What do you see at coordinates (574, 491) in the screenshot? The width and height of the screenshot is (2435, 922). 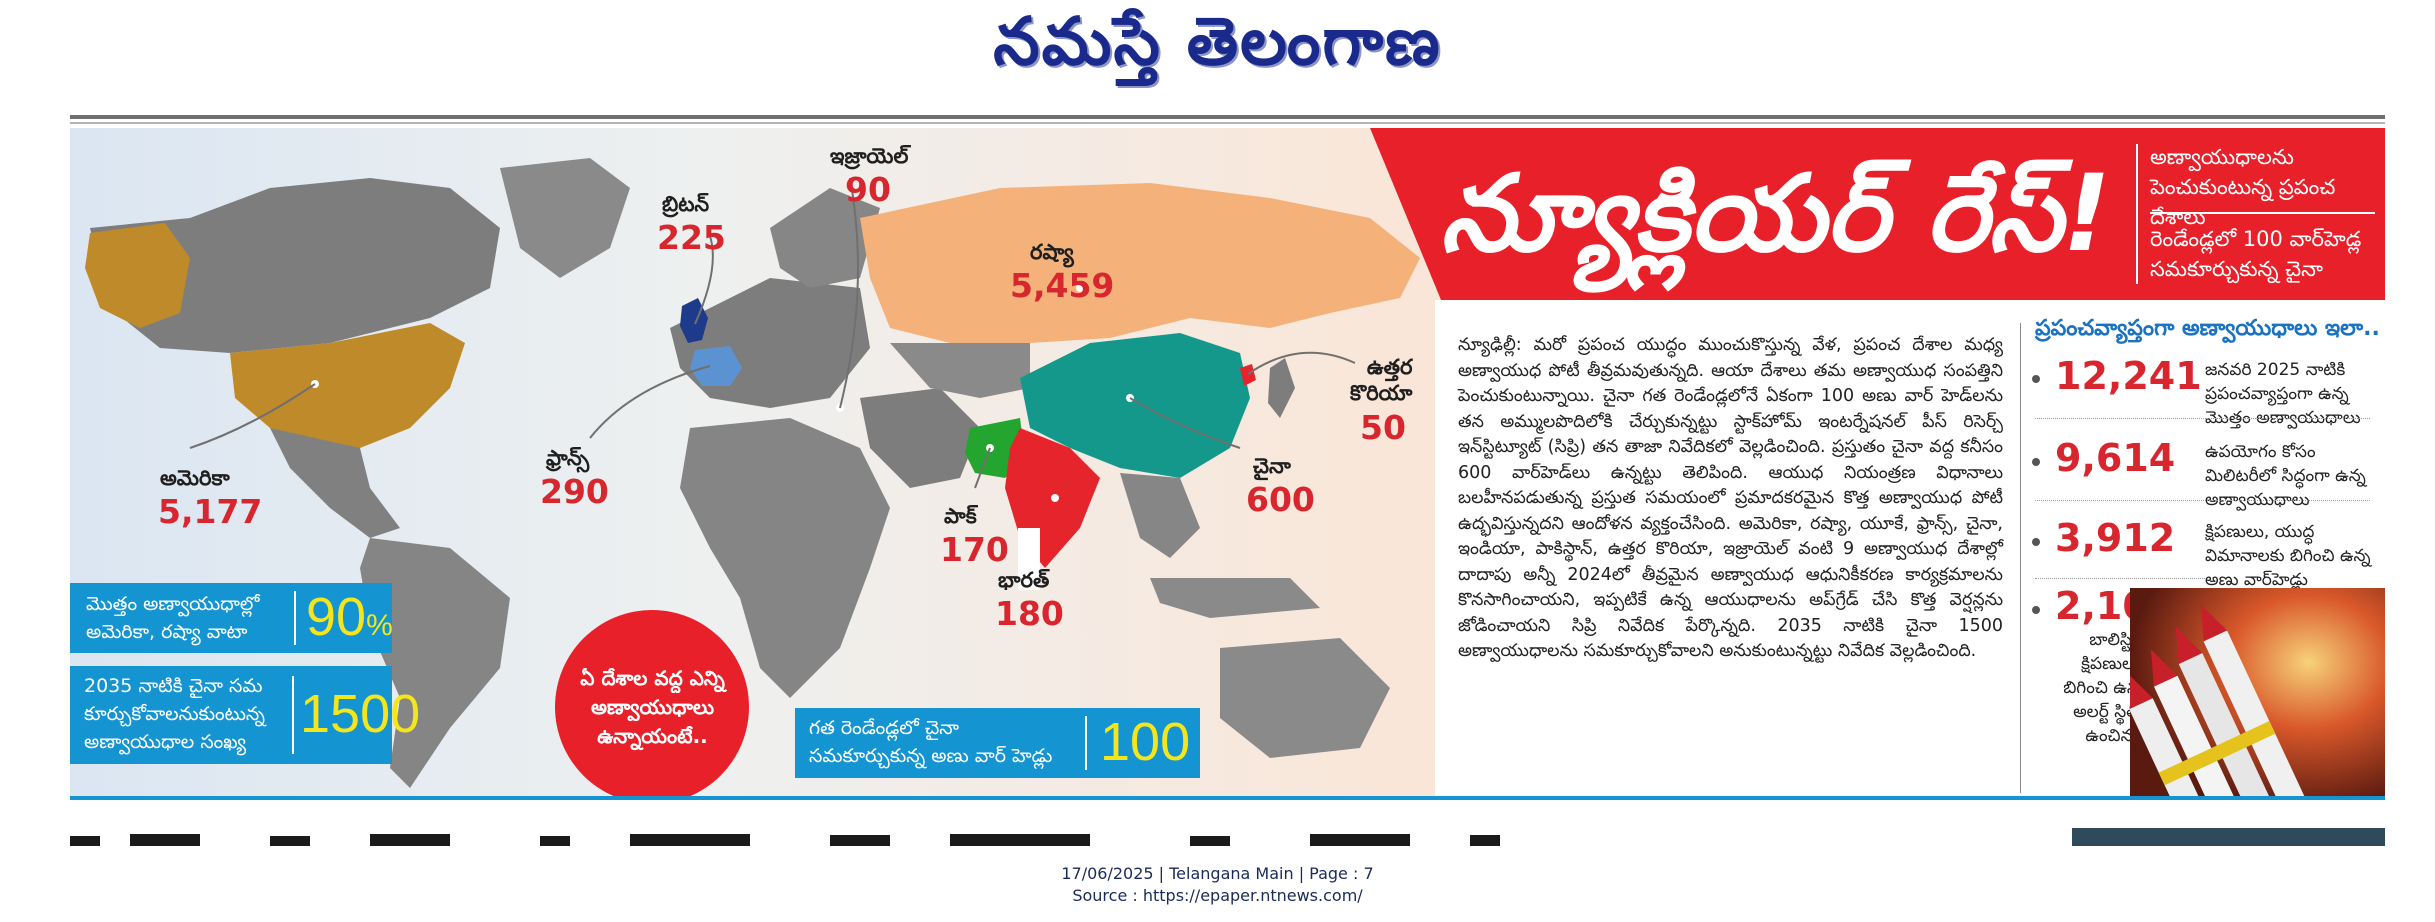 I see `country-value-france: 290` at bounding box center [574, 491].